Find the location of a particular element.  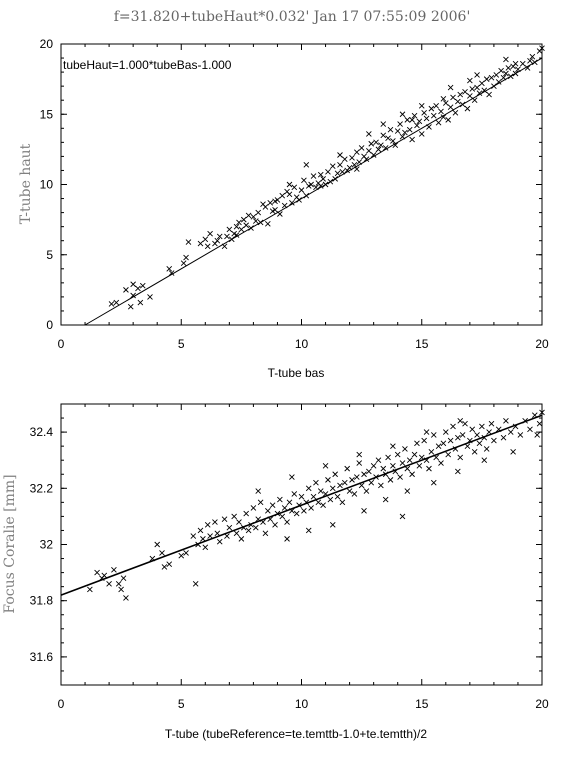

bottom-y-tick-label: 31.6 is located at coordinates (42, 657).